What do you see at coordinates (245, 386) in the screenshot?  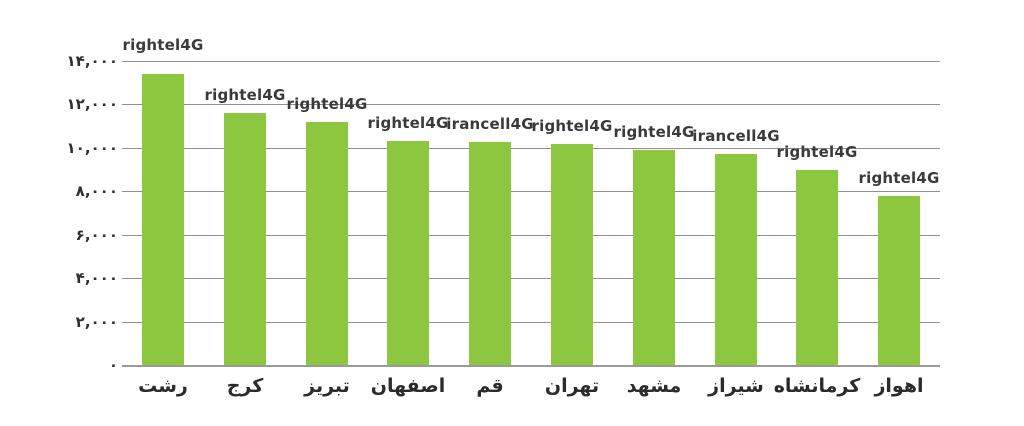 I see `x-axis-category-label: کرج` at bounding box center [245, 386].